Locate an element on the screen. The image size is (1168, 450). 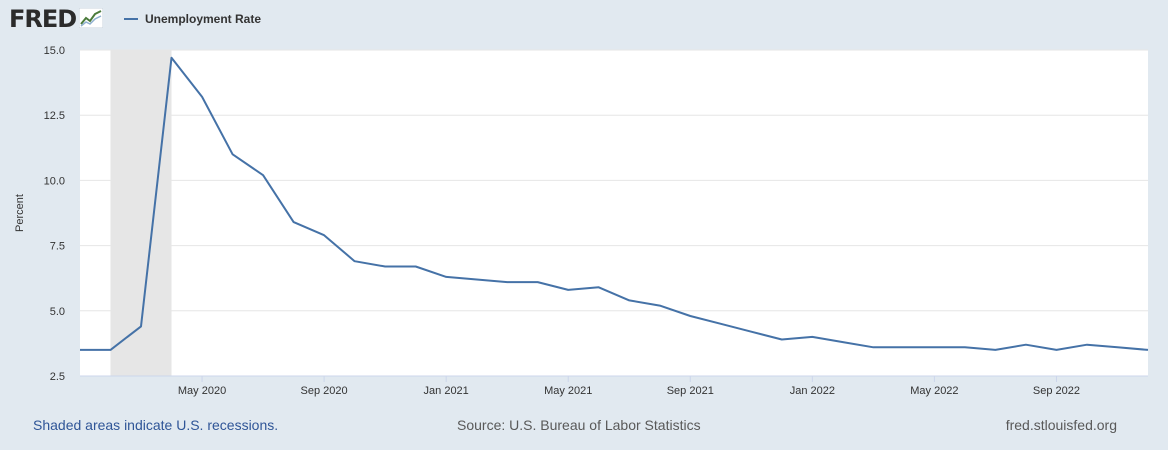
x-tick-label: May 2022 is located at coordinates (934, 391).